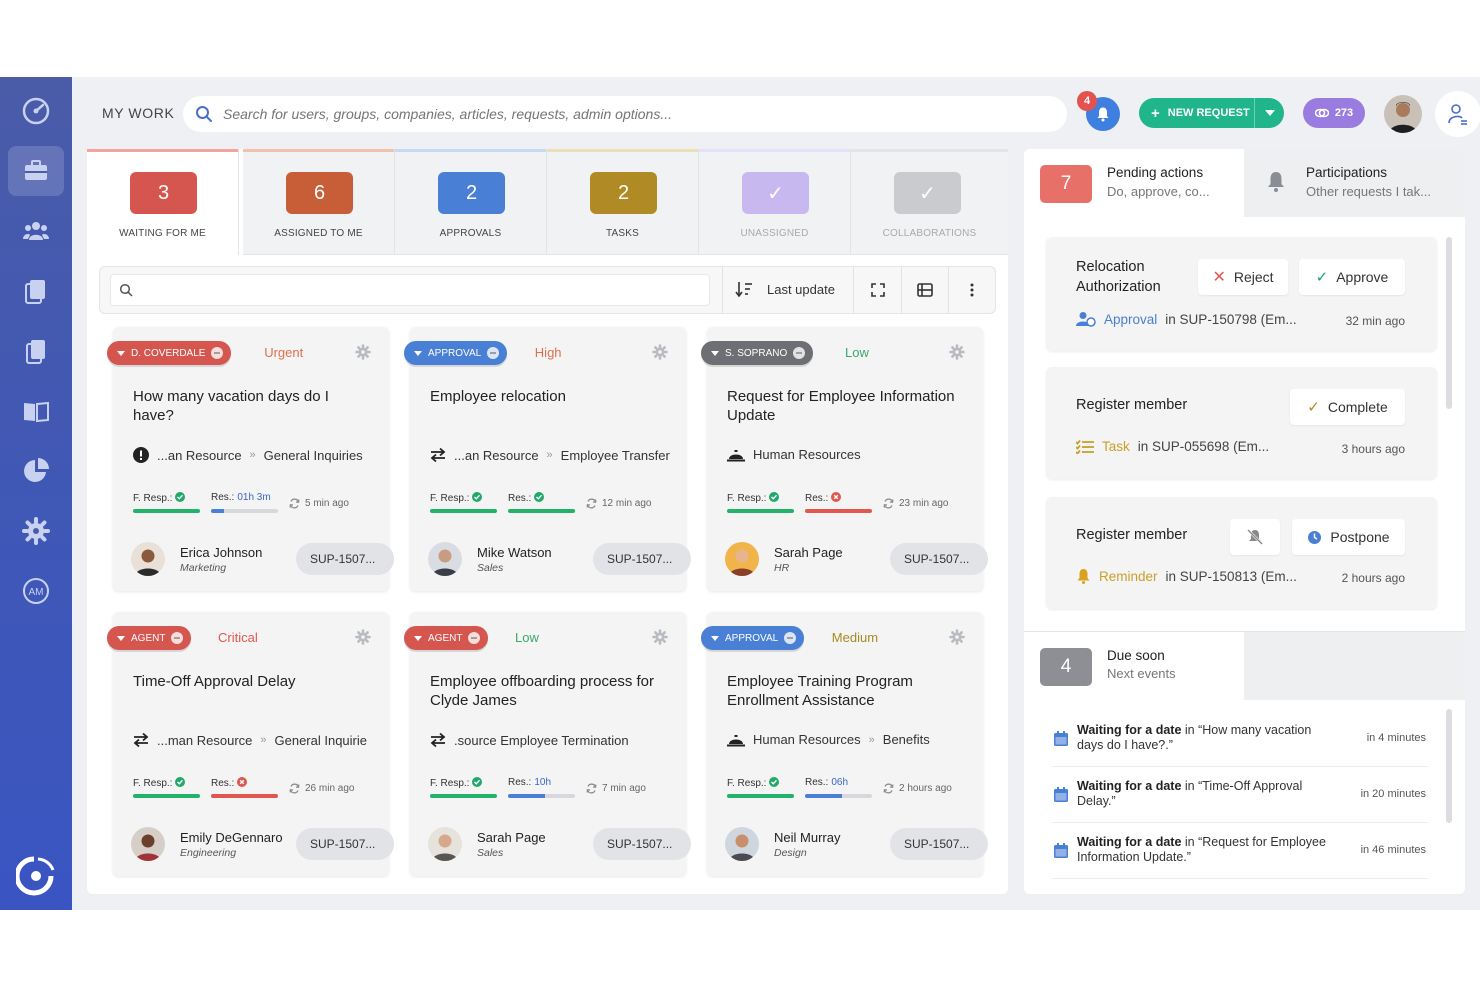  What do you see at coordinates (1243, 277) in the screenshot?
I see `reject-button: ✕ Reject` at bounding box center [1243, 277].